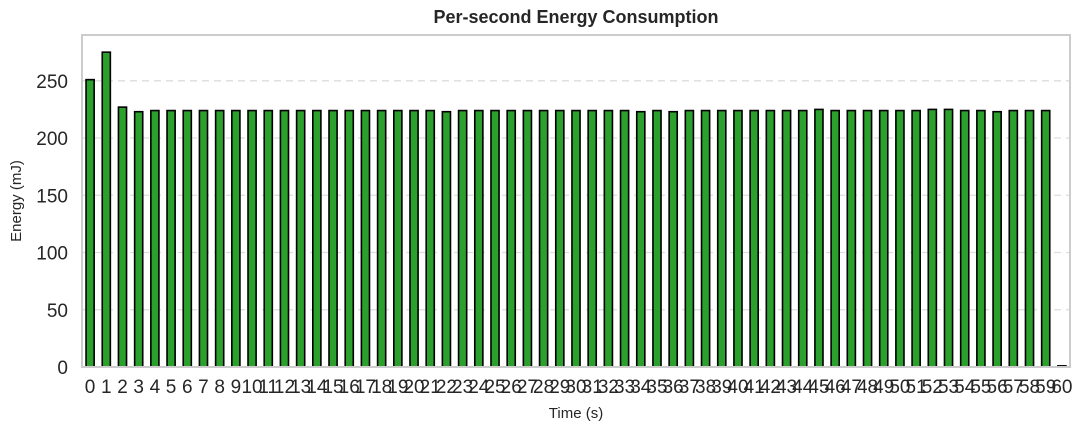 The width and height of the screenshot is (1080, 432). I want to click on x-tick-label: 1, so click(106, 387).